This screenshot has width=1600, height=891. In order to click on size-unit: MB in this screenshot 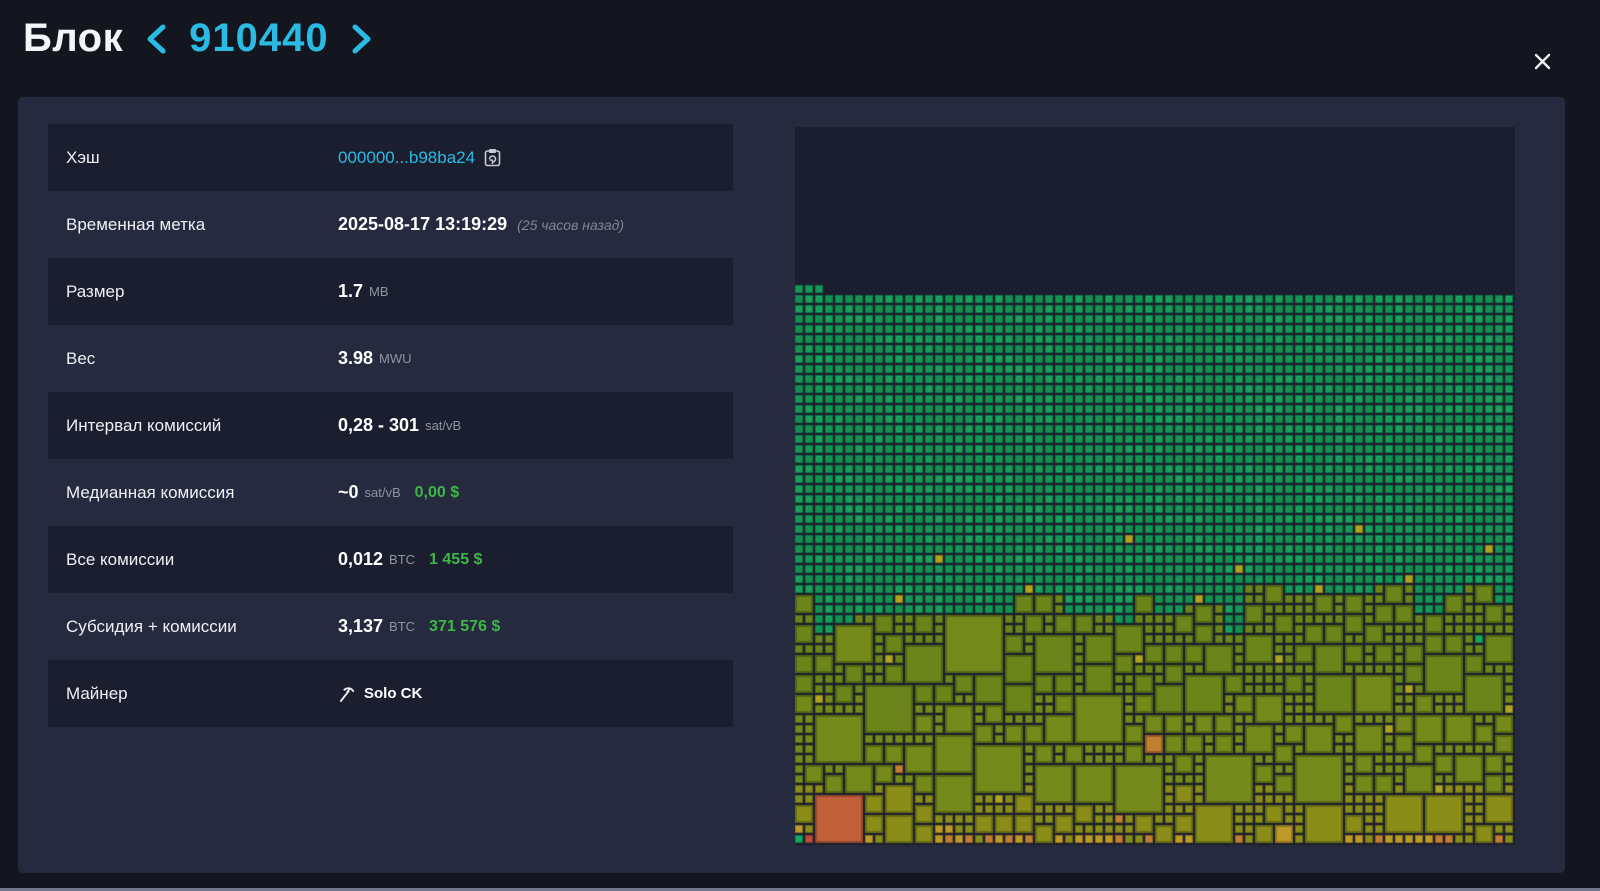, I will do `click(379, 291)`.